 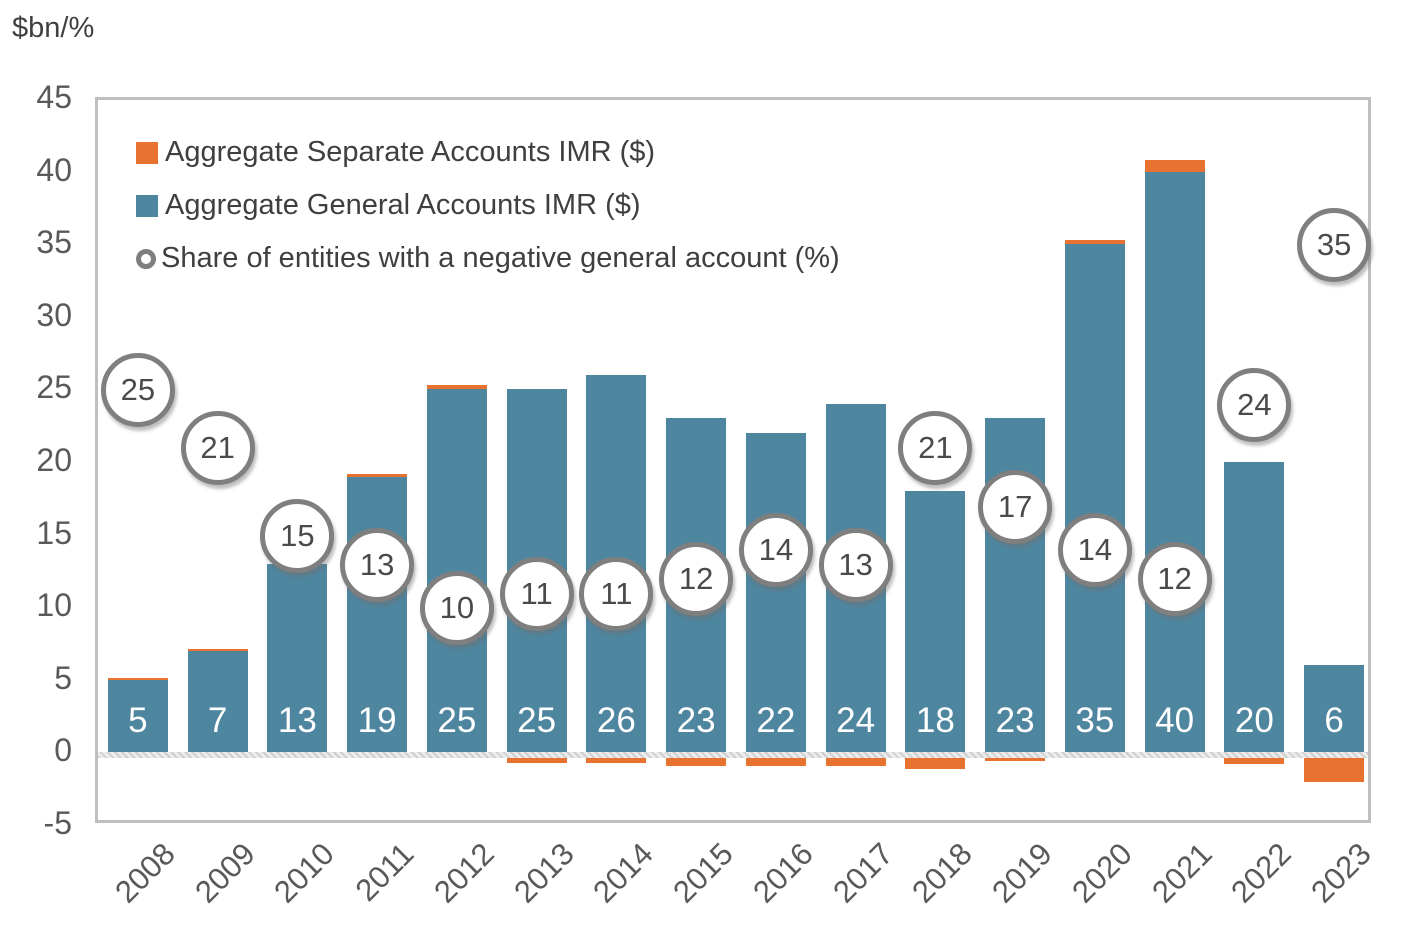 I want to click on bar-value-label-2013: 25, so click(x=537, y=721).